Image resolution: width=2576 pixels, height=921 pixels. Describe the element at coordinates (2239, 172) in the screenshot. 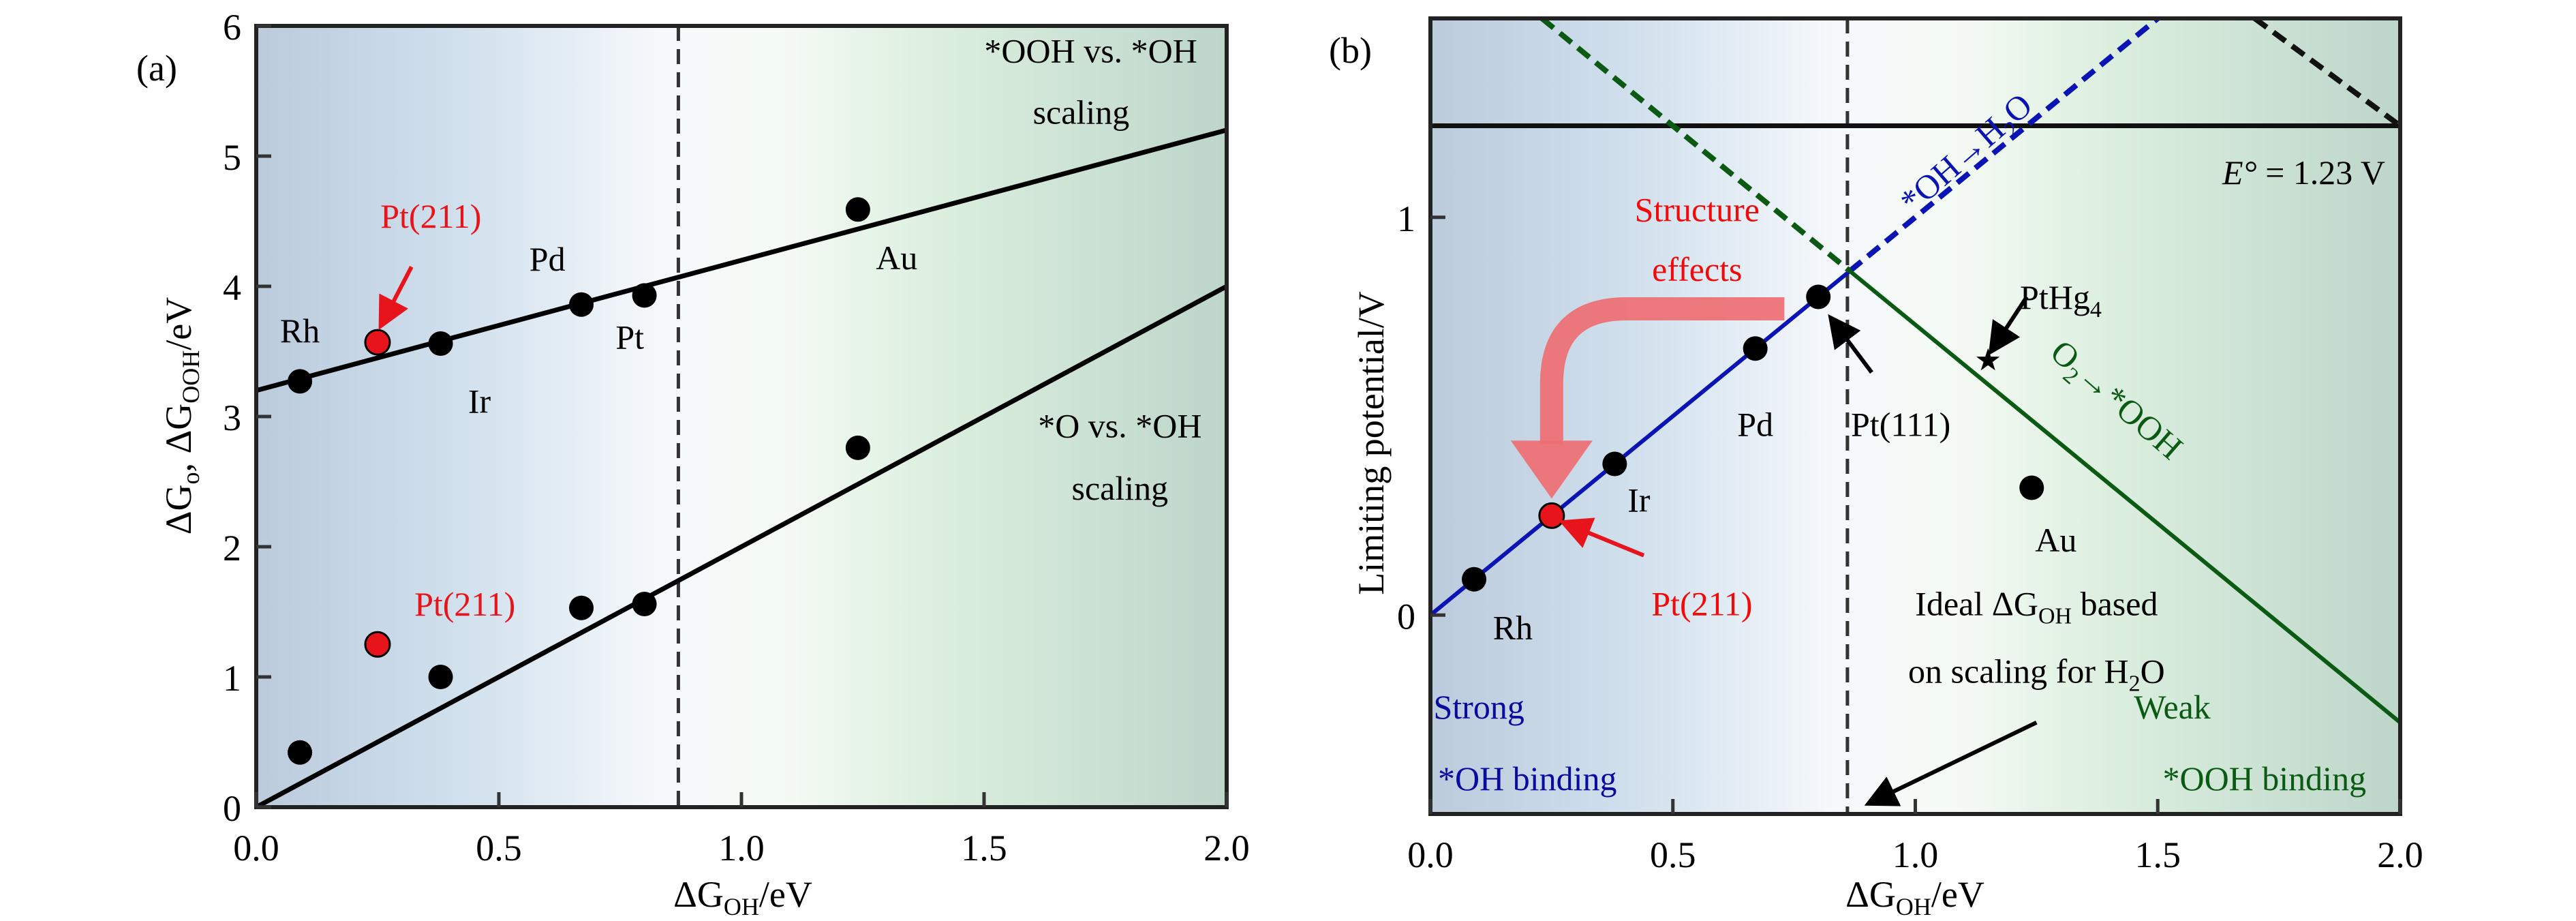

I see `equilibrium-symbol: E°` at that location.